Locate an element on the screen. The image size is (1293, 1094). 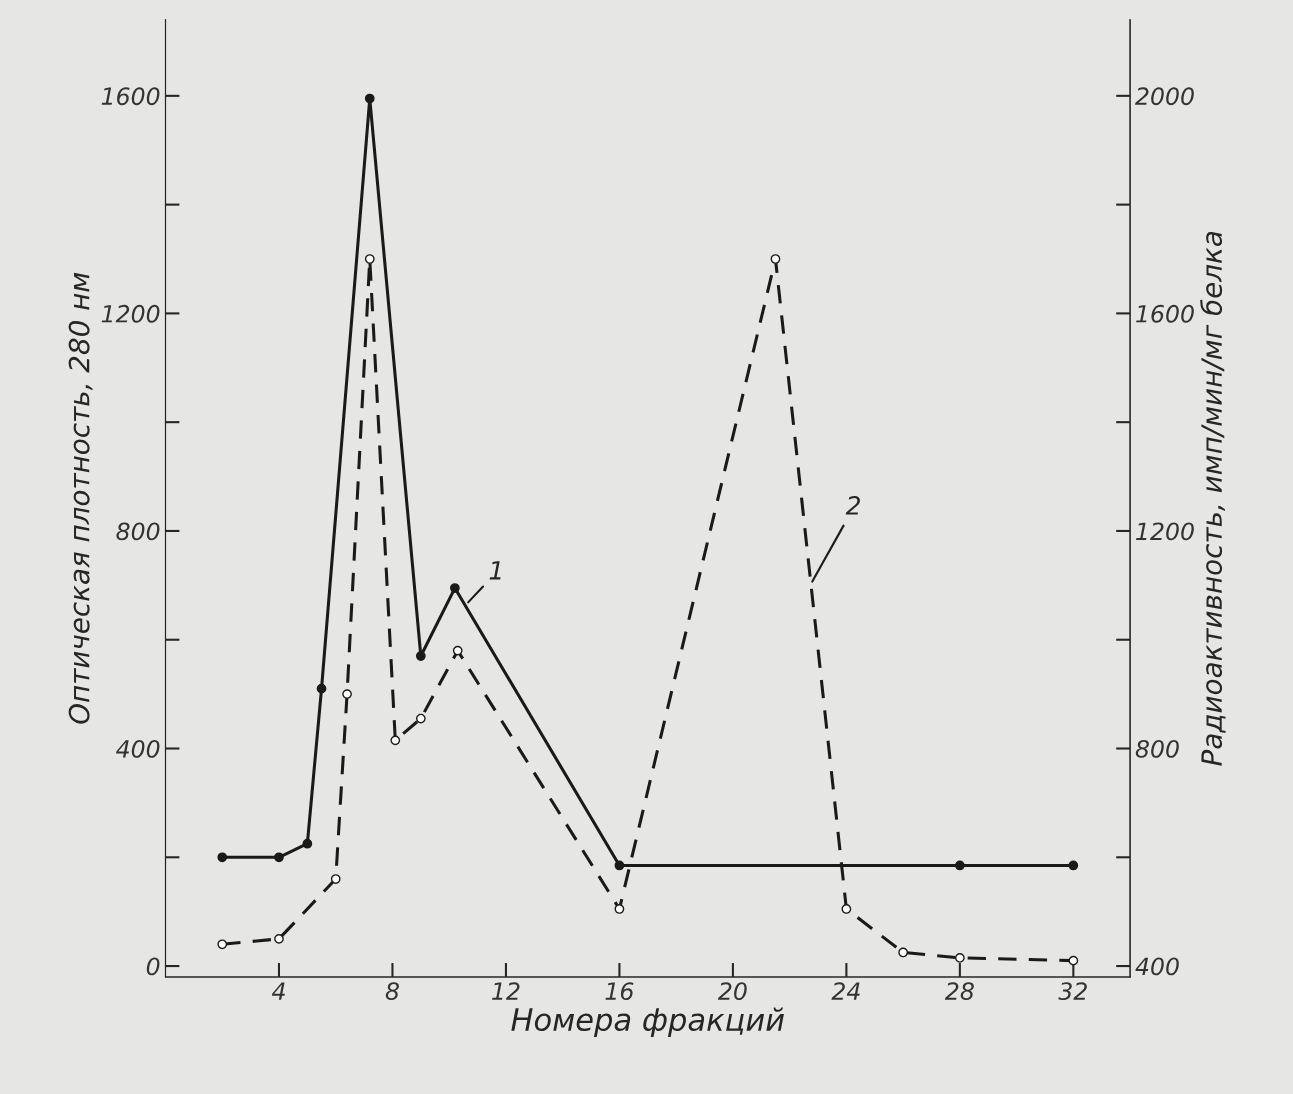
x-tick-label: 4 is located at coordinates (278, 991).